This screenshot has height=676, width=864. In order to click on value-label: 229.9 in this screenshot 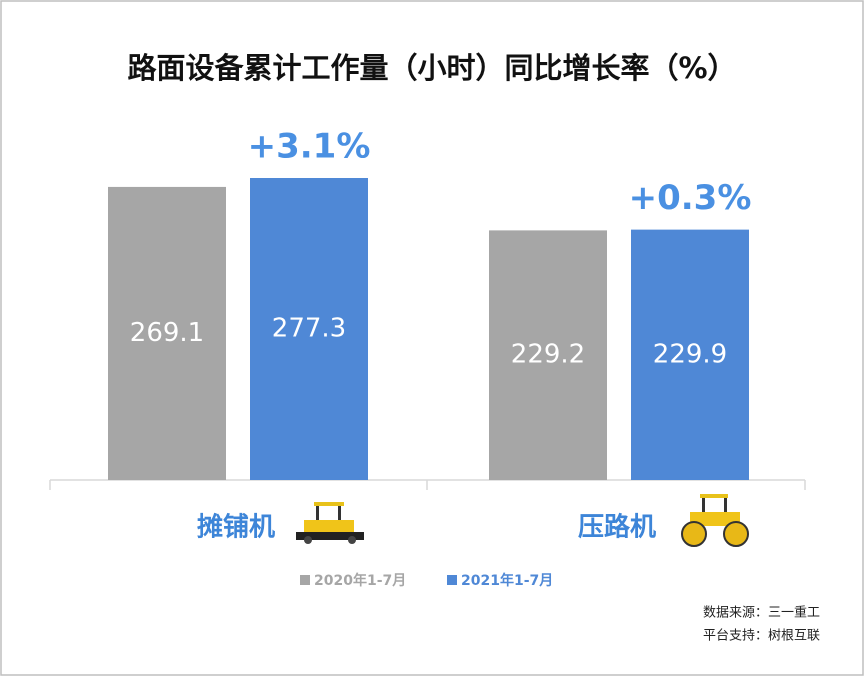, I will do `click(690, 354)`.